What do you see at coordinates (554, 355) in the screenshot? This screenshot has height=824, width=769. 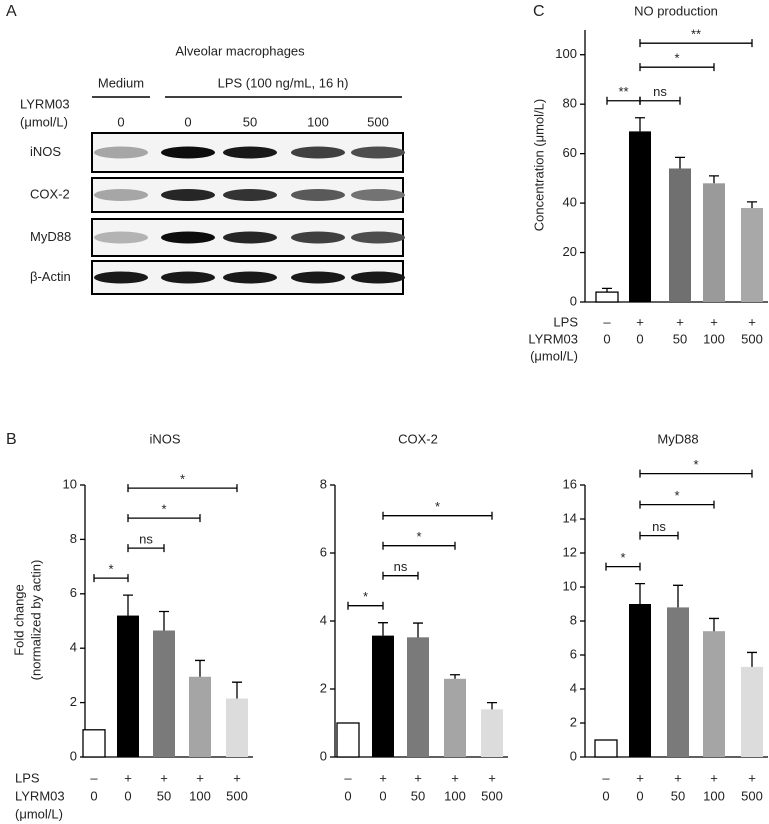 I see `row-label: (μmol/L)` at bounding box center [554, 355].